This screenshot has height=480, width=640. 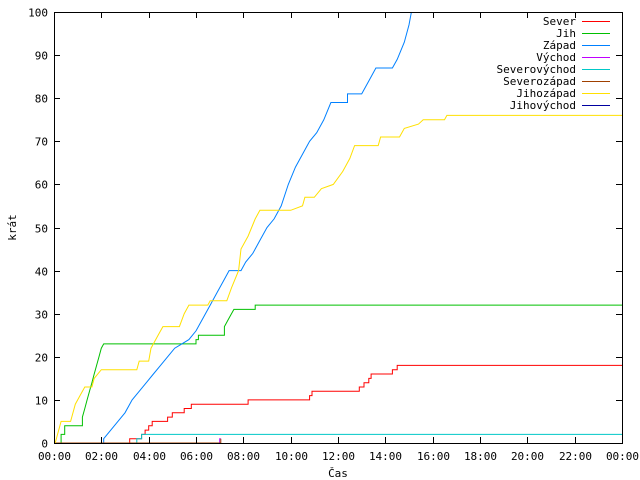 I want to click on y-tick-label: 10, so click(x=41, y=401).